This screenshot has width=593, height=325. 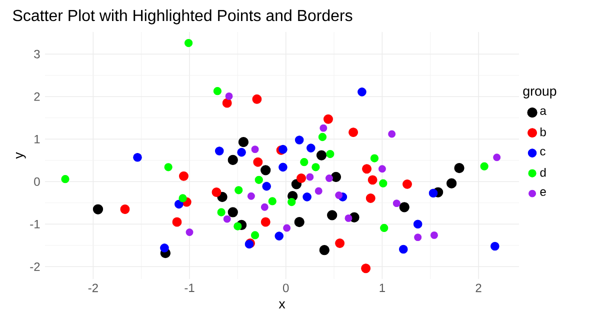 I want to click on legend-label: b, so click(x=543, y=131).